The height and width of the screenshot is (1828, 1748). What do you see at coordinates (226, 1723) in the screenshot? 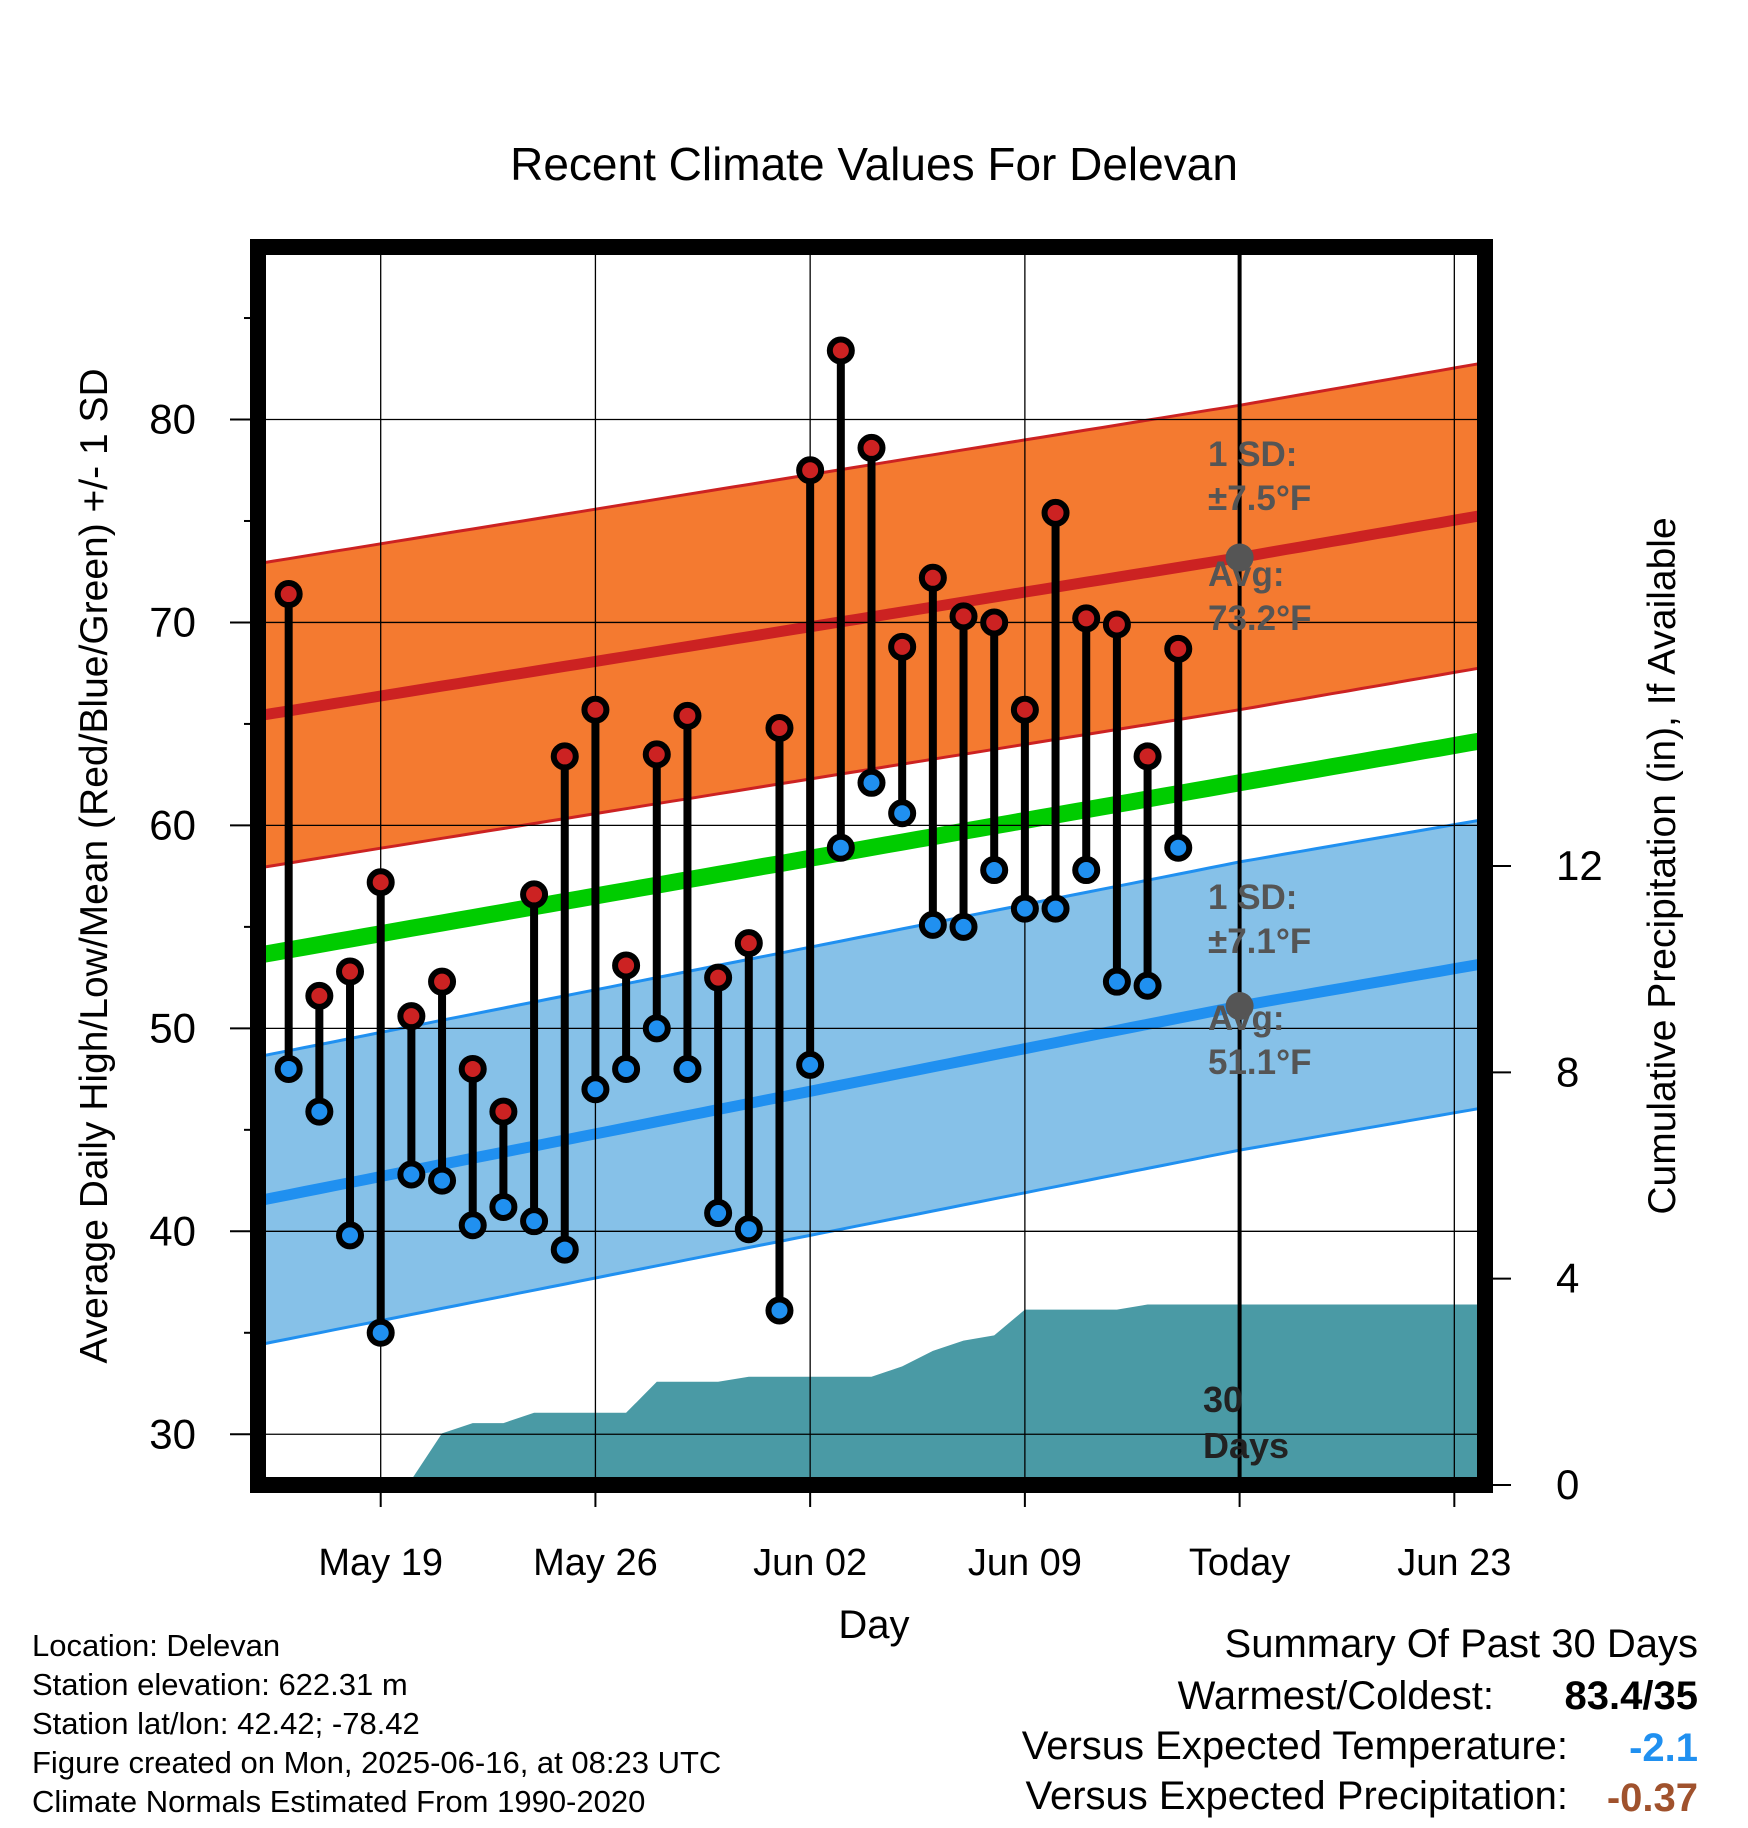
I see `footer-latlon: Station lat/lon: 42.42; -78.42` at bounding box center [226, 1723].